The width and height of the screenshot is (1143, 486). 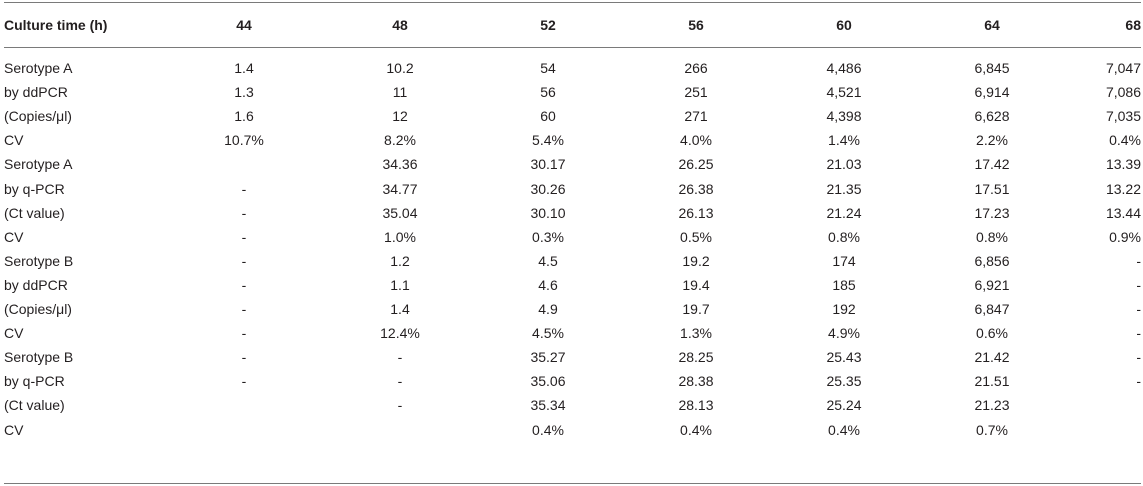 What do you see at coordinates (548, 140) in the screenshot?
I see `table-cell: 5.4%` at bounding box center [548, 140].